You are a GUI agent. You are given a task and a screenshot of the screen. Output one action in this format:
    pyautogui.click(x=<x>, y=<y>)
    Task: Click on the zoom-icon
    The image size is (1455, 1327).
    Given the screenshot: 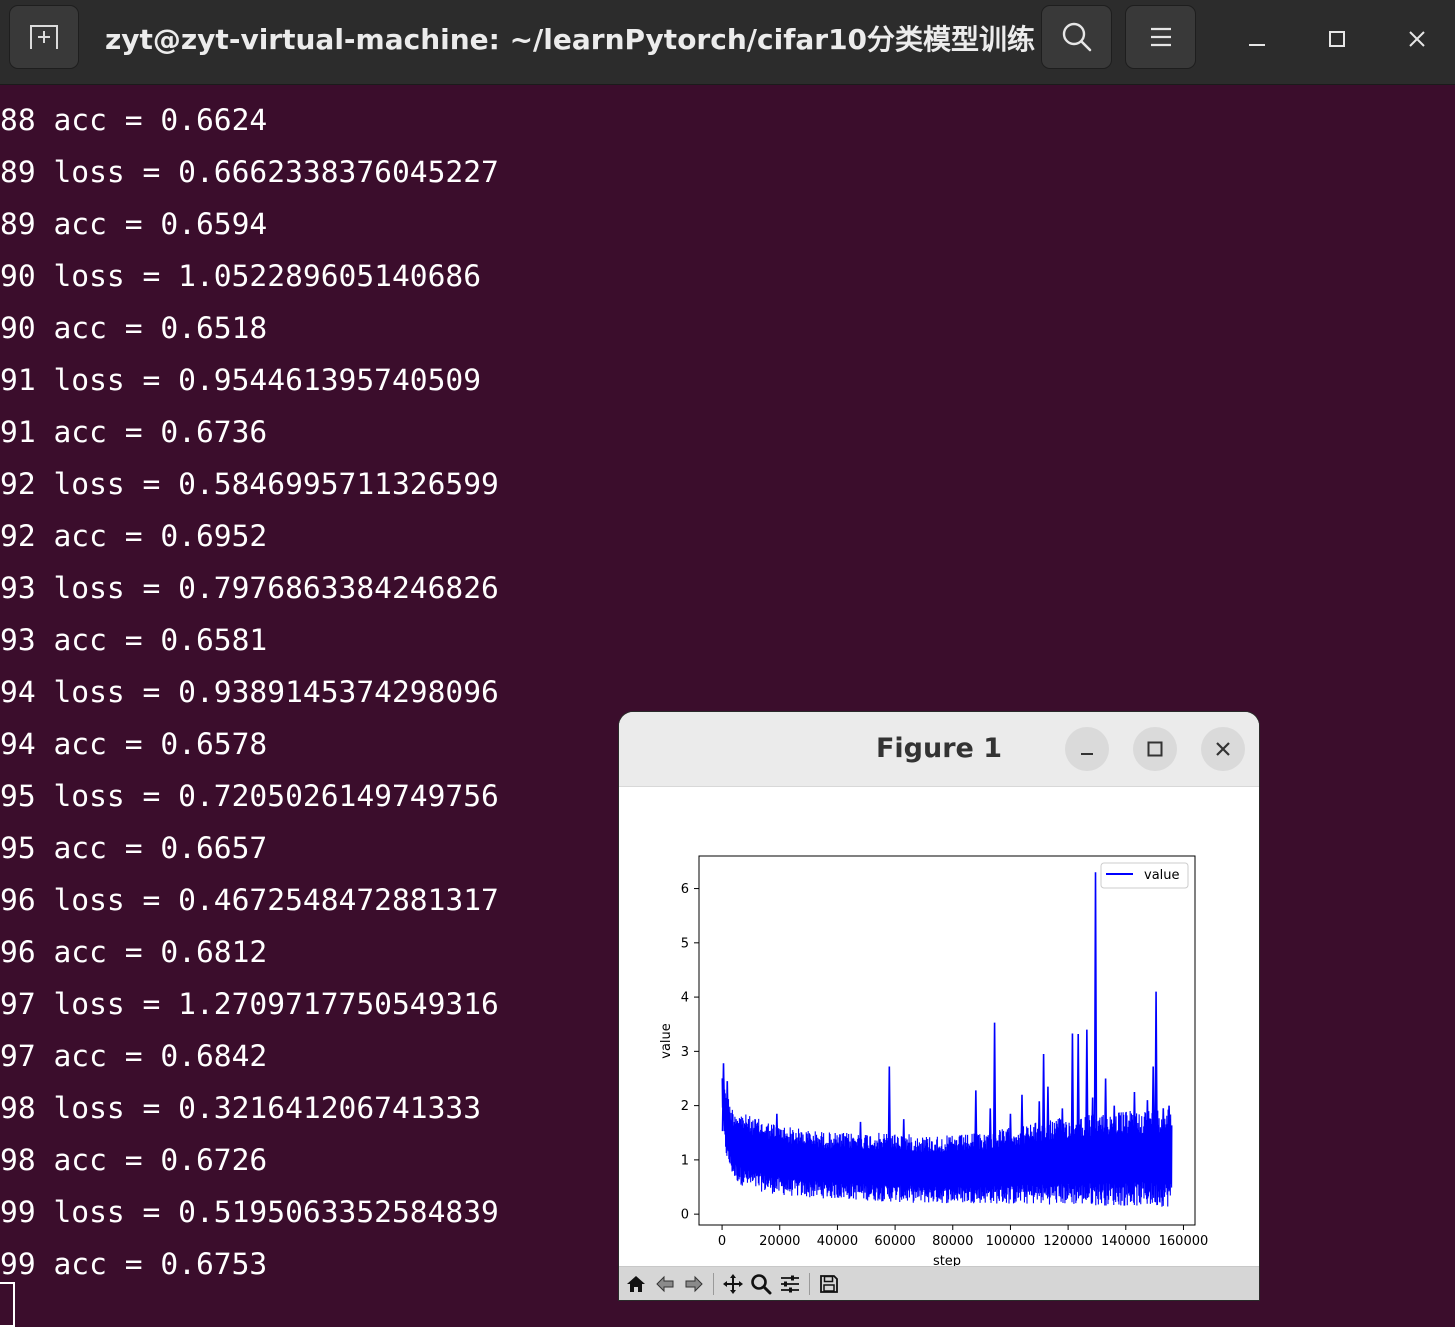 What is the action you would take?
    pyautogui.click(x=761, y=1284)
    